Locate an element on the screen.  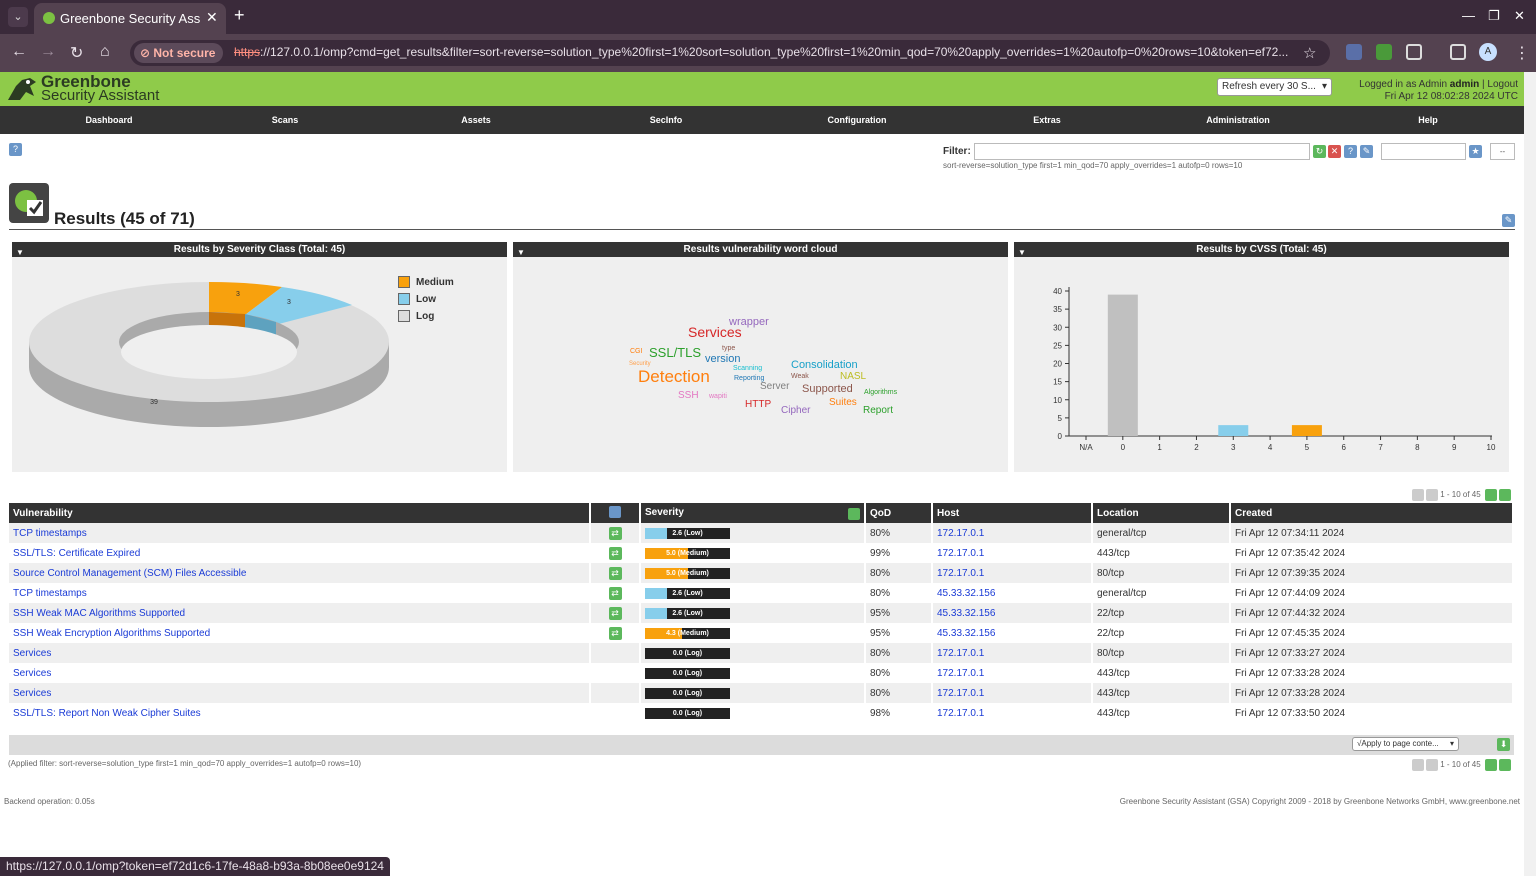
nav-dashboard: Dashboard is located at coordinates (109, 120).